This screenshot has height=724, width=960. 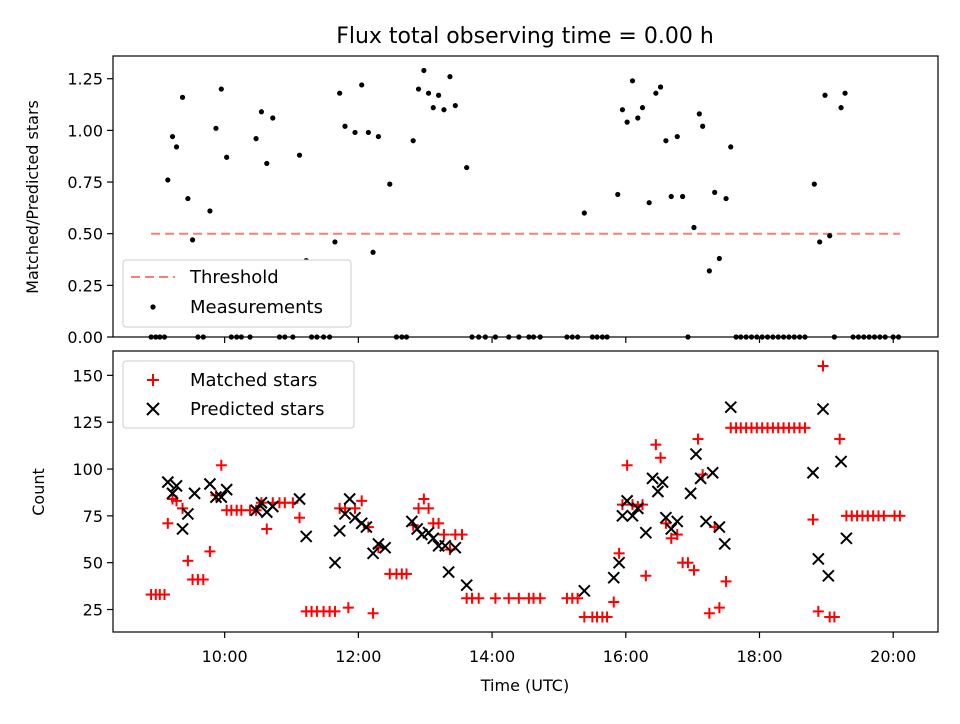 I want to click on ratio-y-tick-label: 0.75, so click(x=85, y=182).